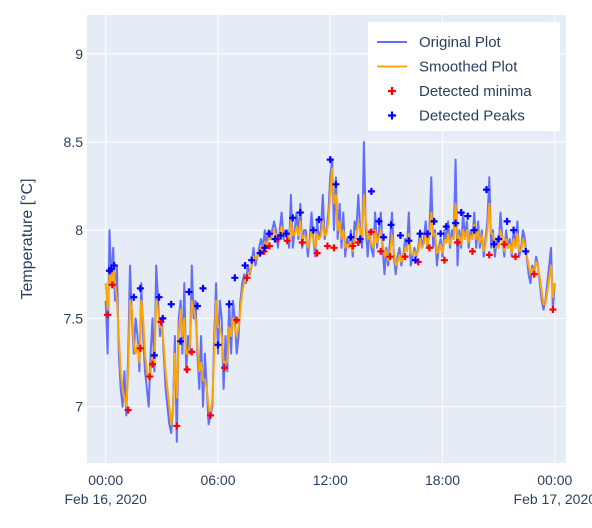  I want to click on y-tick-label: 8, so click(79, 230).